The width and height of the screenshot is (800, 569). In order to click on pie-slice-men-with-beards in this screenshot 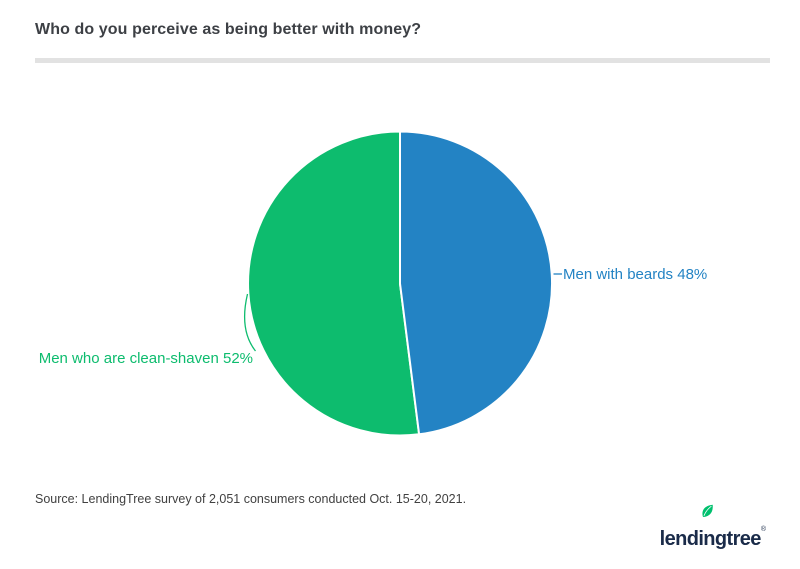, I will do `click(476, 283)`.